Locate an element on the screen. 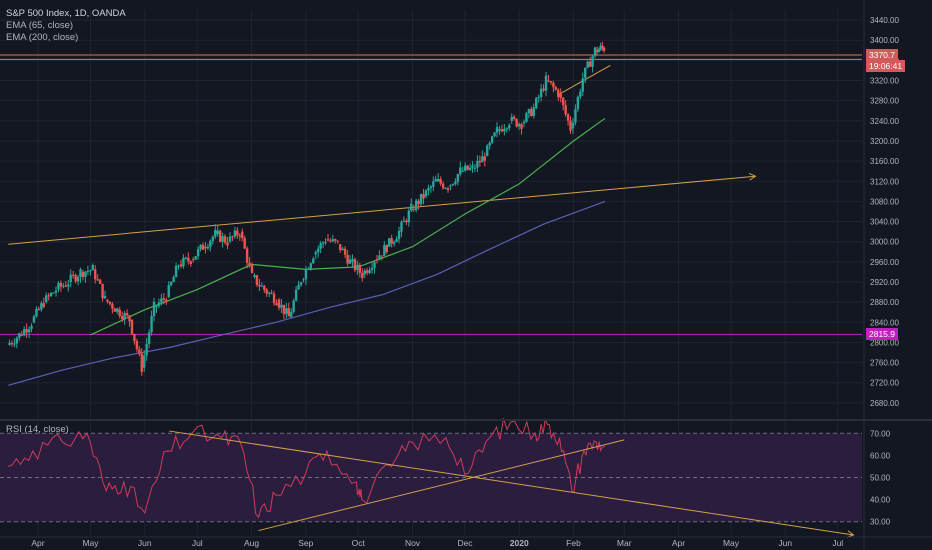 Image resolution: width=932 pixels, height=550 pixels. ema200-legend: EMA (200, close) is located at coordinates (42, 37).